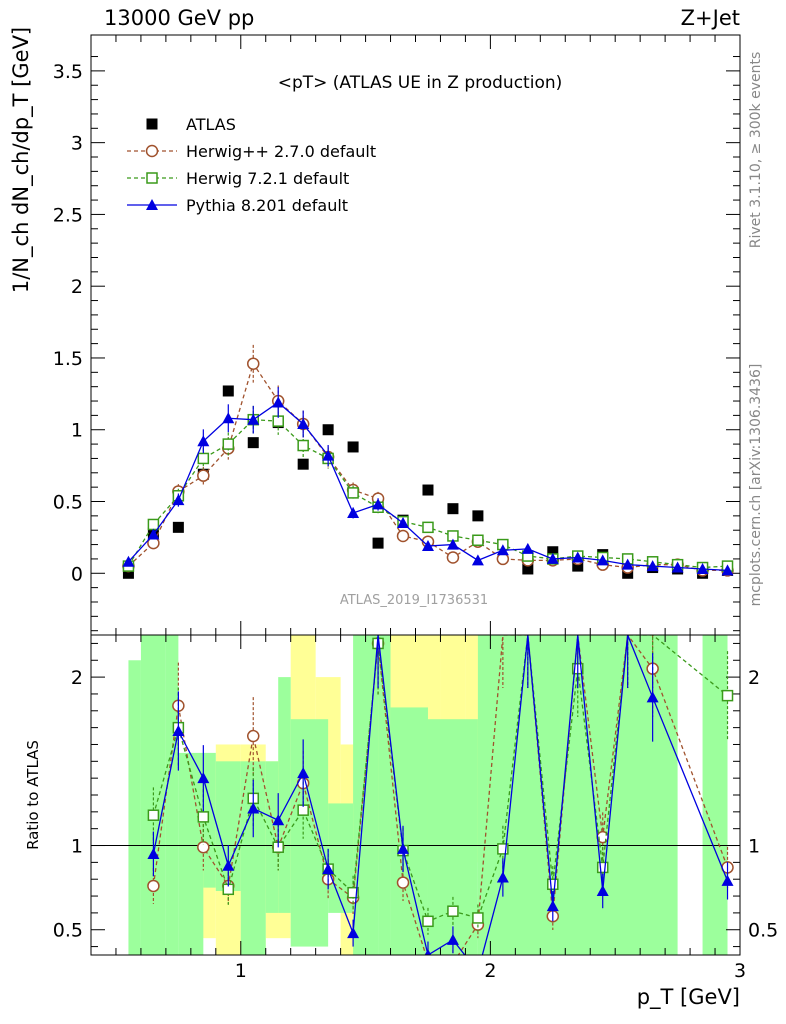 The height and width of the screenshot is (1024, 786). I want to click on mcplots-label: mcplots.cern.ch [arXiv:1306.3436], so click(756, 485).